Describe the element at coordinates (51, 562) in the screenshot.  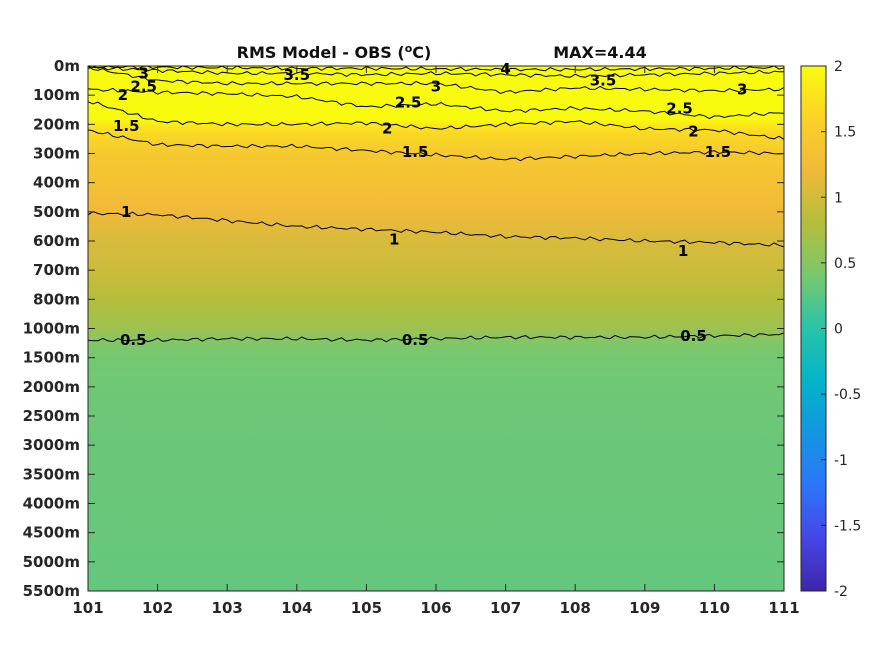
I see `y-tick-label: 5000m` at that location.